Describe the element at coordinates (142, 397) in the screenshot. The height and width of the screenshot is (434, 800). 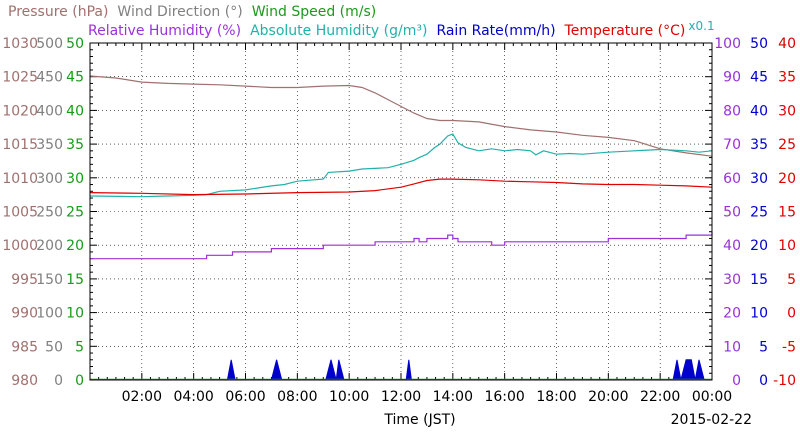
I see `x-tick-label: 02:00` at that location.